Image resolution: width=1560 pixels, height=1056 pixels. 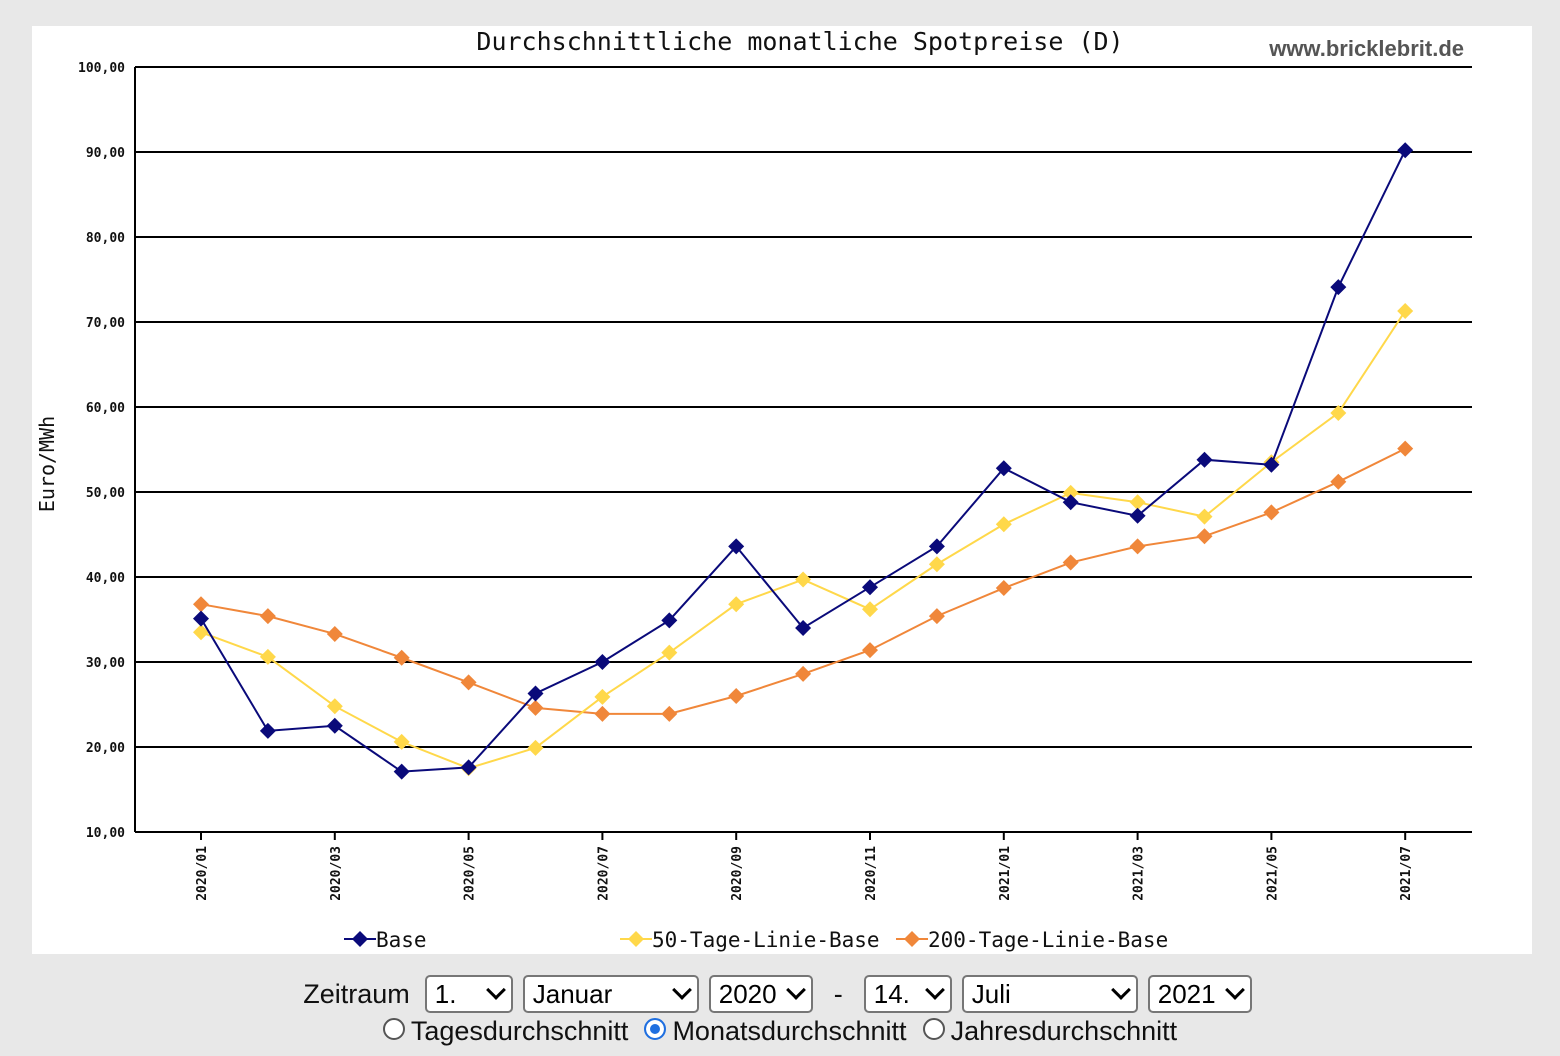 I want to click on from-day-value: 1., so click(x=445, y=994).